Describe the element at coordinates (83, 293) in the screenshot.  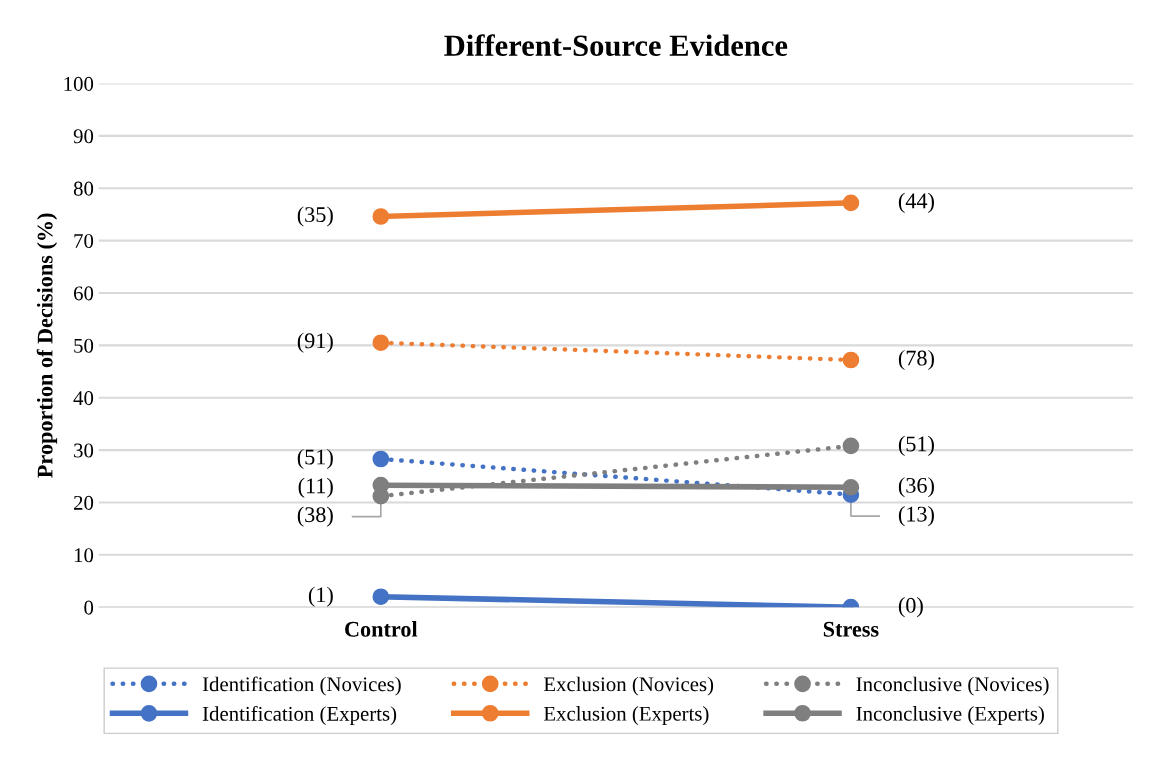
I see `y-tick-label: 60` at that location.